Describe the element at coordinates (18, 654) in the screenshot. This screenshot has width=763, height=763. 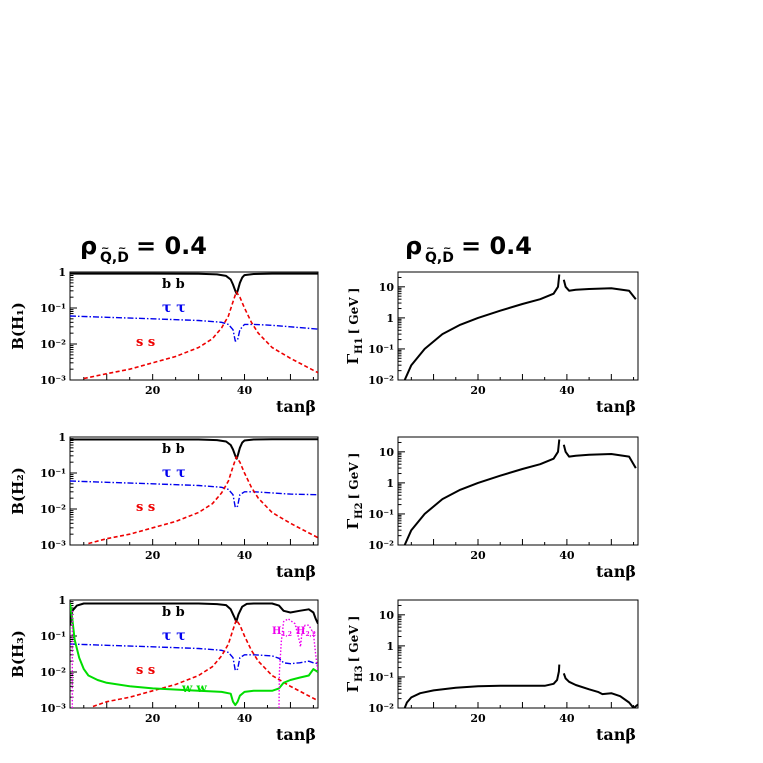
I see `y-axis-label: B(H₃)` at that location.